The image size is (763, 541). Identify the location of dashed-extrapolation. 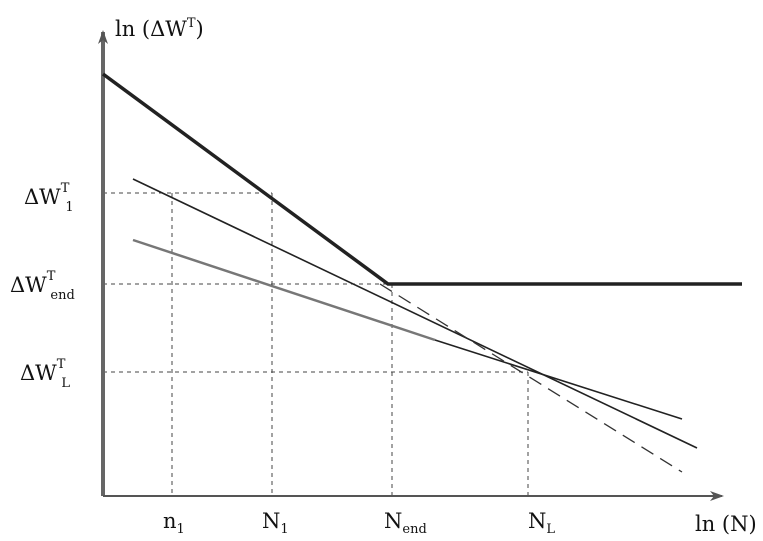
(531, 378).